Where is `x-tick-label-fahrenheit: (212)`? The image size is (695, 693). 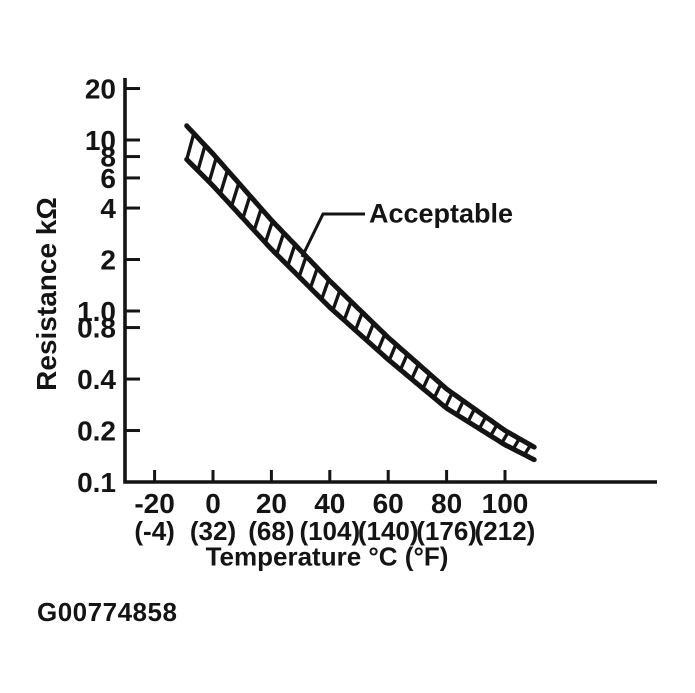 x-tick-label-fahrenheit: (212) is located at coordinates (505, 531).